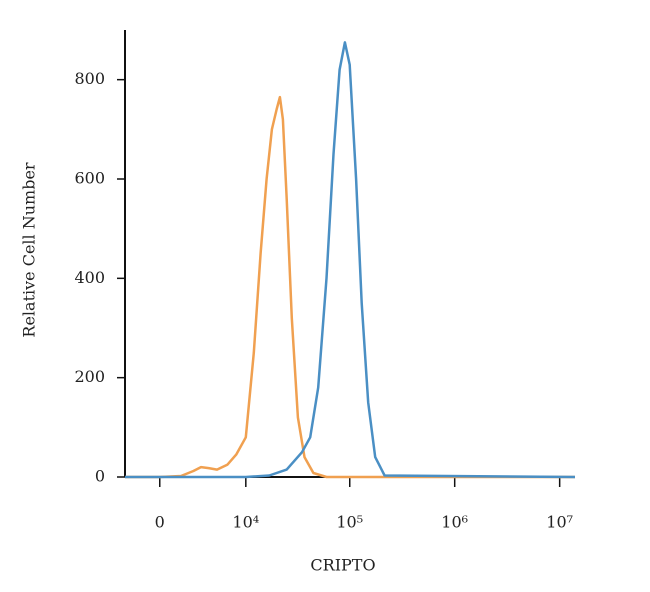  I want to click on y-tick-label: 400, so click(89, 277).